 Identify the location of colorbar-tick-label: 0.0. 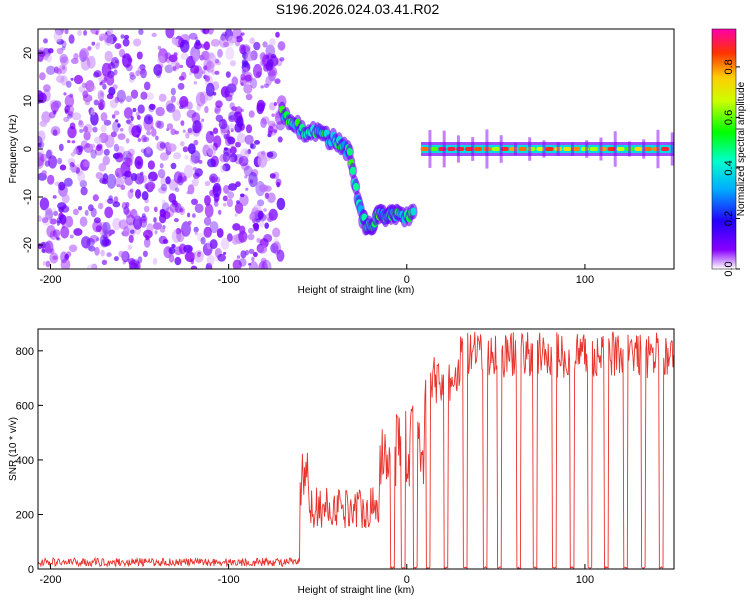
(729, 268).